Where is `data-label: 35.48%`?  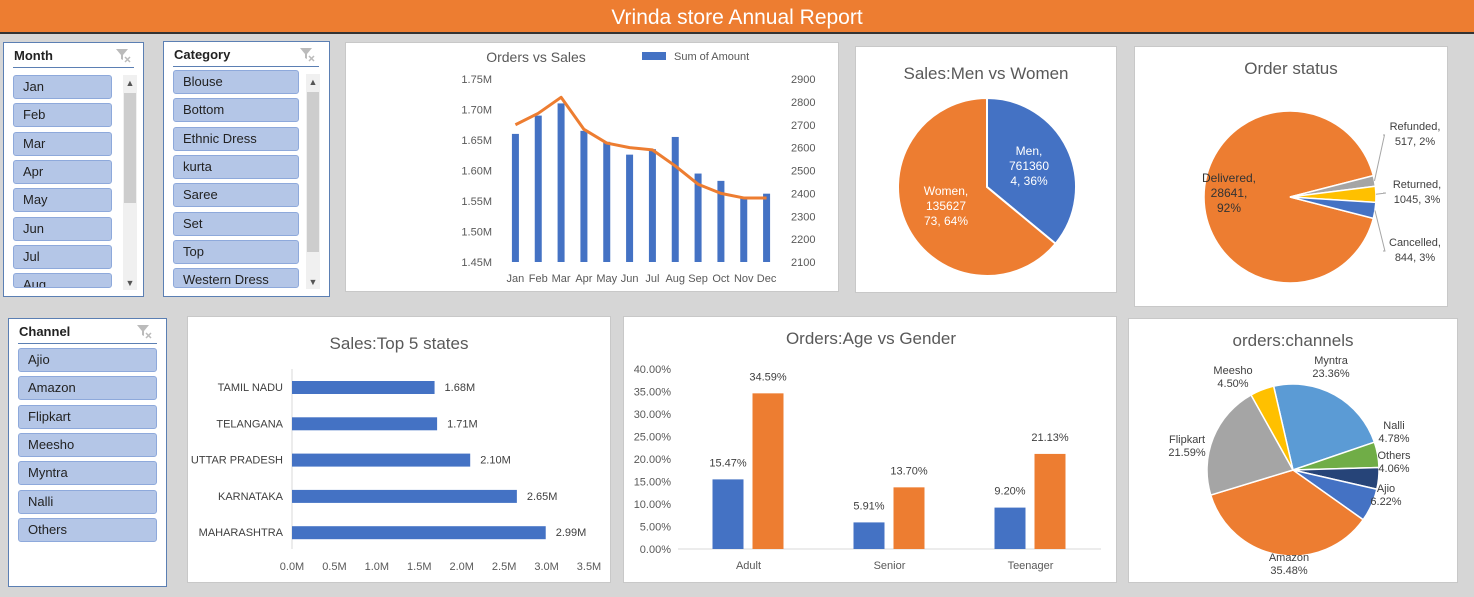
data-label: 35.48% is located at coordinates (1289, 571).